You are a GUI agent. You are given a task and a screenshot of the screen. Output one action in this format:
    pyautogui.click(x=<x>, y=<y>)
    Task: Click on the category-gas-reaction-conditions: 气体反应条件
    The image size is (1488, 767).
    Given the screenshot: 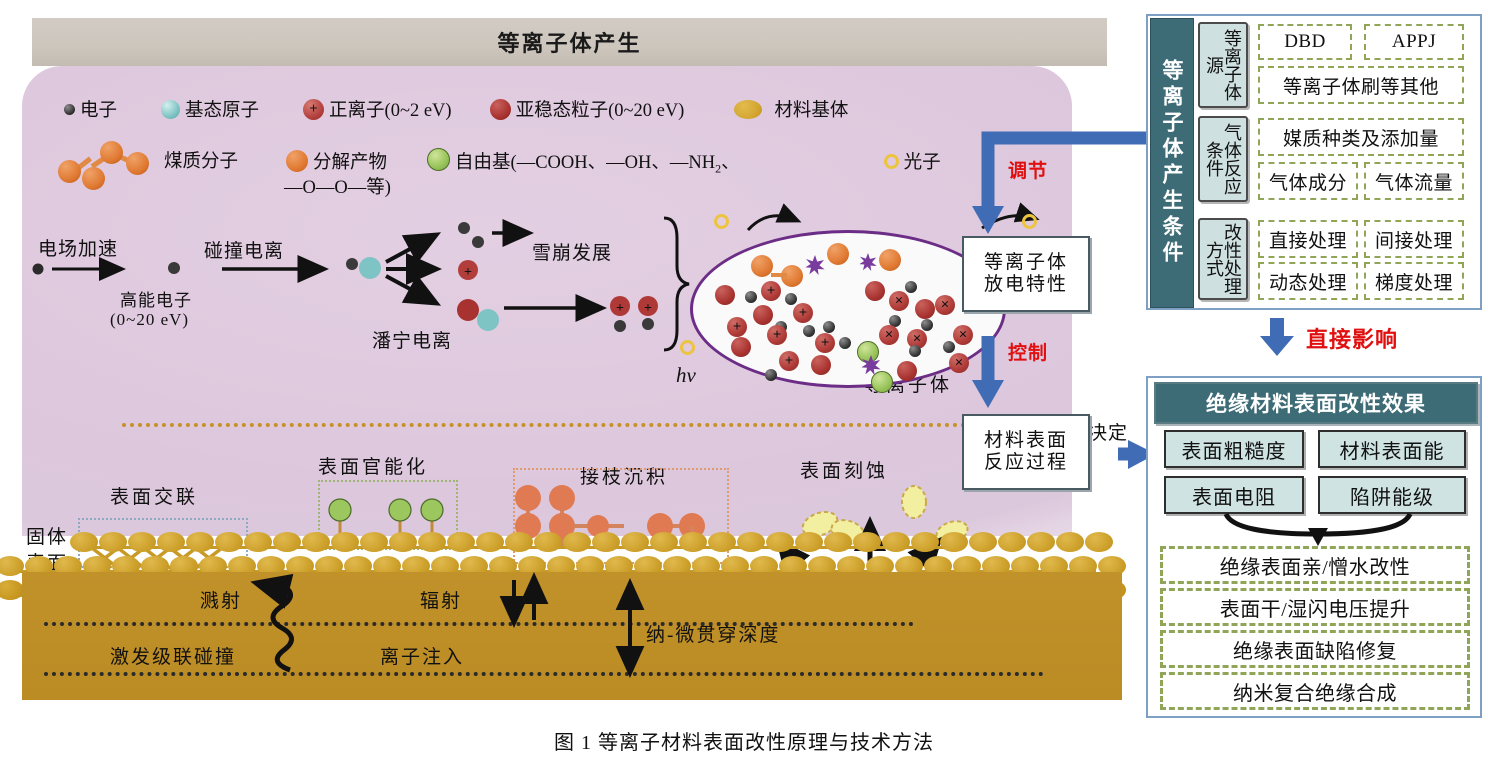 What is the action you would take?
    pyautogui.click(x=1223, y=159)
    